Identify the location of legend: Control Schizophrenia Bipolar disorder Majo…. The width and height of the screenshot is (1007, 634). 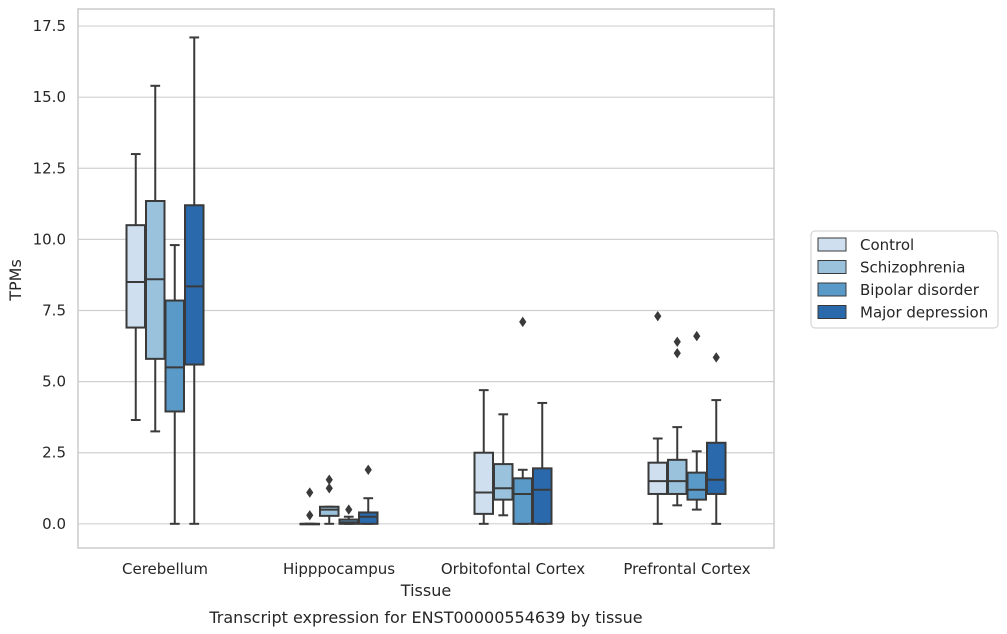
(904, 279).